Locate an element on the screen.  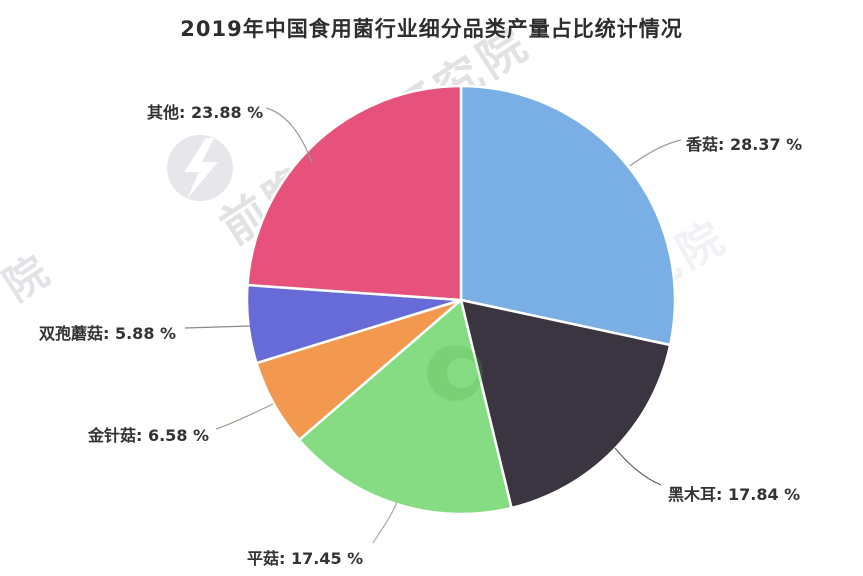
pie-slice-shiitake is located at coordinates (568, 215).